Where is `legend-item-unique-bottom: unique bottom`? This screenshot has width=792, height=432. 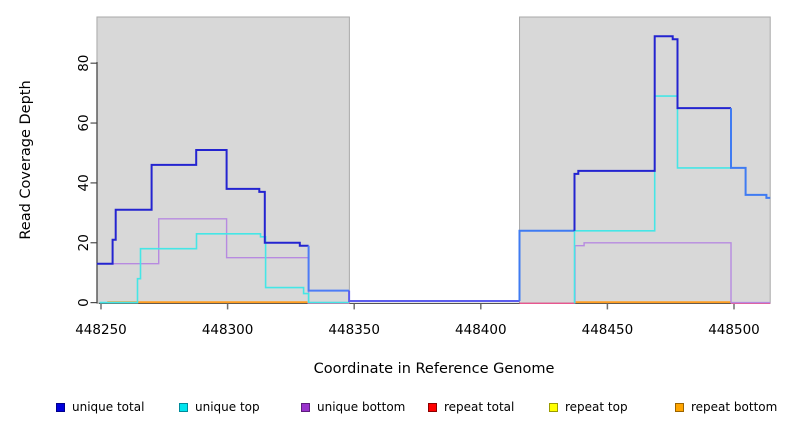
legend-item-unique-bottom: unique bottom is located at coordinates (353, 407).